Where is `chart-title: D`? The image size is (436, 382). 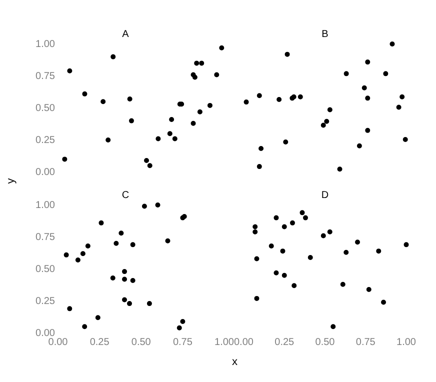 chart-title: D is located at coordinates (325, 195).